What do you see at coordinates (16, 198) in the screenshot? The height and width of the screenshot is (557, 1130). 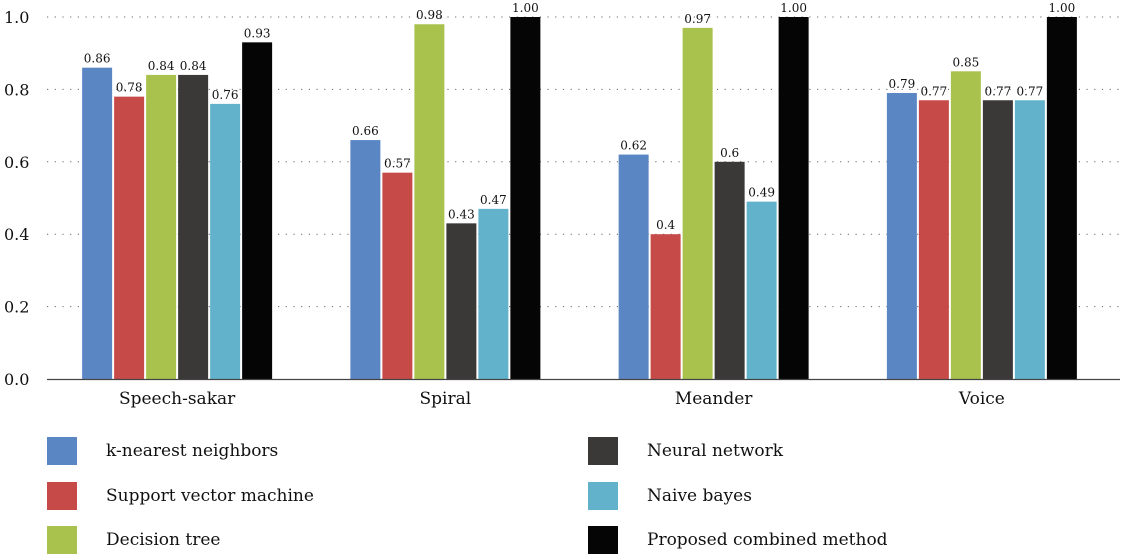 I see `y-axis-ticks: 0.0 0.2 0.4 0.6 0.8 1.0` at bounding box center [16, 198].